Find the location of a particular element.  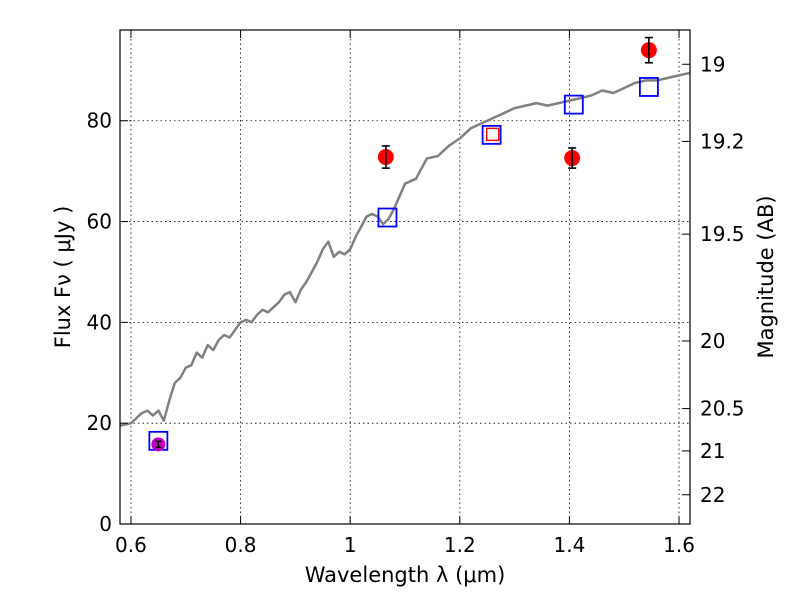

y2-tick-label: 22 is located at coordinates (712, 495).